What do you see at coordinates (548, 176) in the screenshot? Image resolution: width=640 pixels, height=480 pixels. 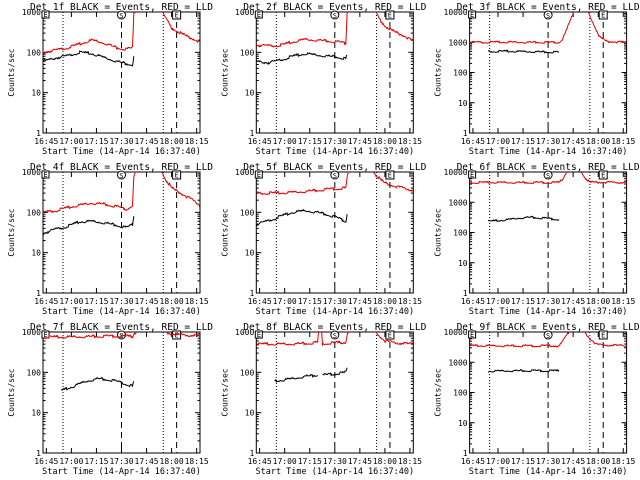 I see `start-marker-label: S` at bounding box center [548, 176].